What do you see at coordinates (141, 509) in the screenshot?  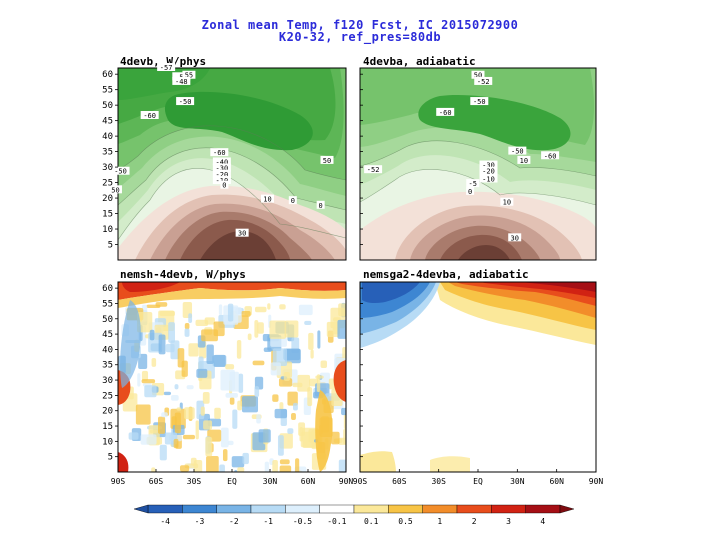 I see `colorbar-arrow-left` at bounding box center [141, 509].